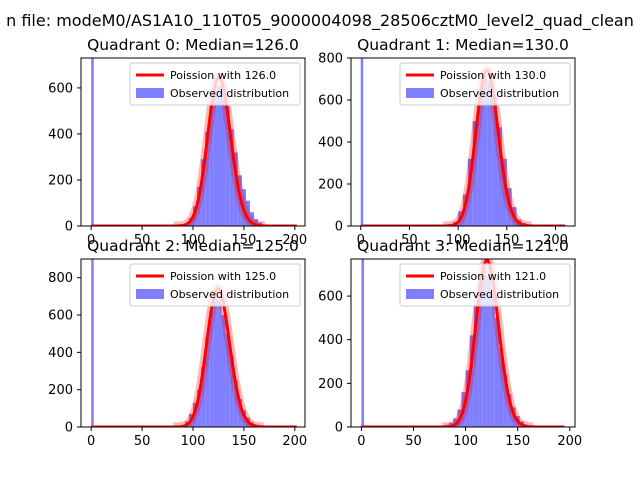  I want to click on quadrant-title: Quadrant 3: Median=121.0, so click(463, 246).